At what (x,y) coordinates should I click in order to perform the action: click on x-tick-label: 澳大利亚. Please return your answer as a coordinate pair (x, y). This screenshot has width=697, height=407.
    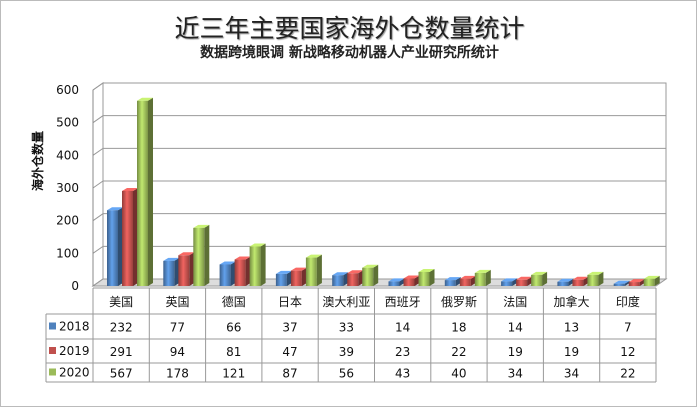
    Looking at the image, I should click on (346, 302).